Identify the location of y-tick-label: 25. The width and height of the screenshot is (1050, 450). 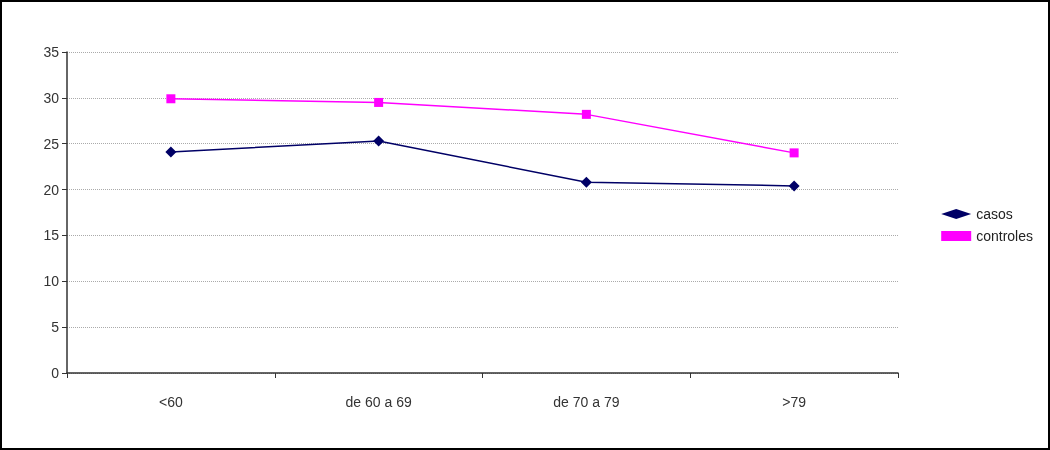
(51, 143).